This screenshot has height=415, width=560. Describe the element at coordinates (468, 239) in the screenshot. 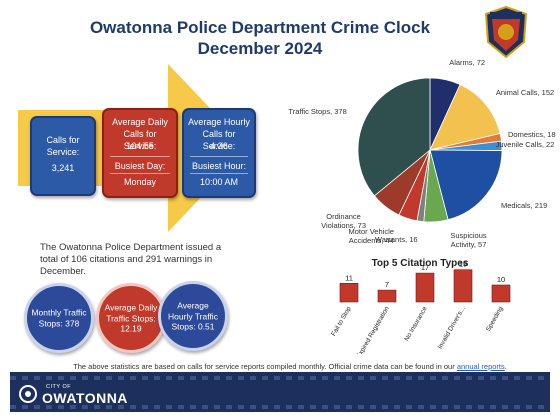

I see `pie-label: Suspicious Activity, 57` at that location.